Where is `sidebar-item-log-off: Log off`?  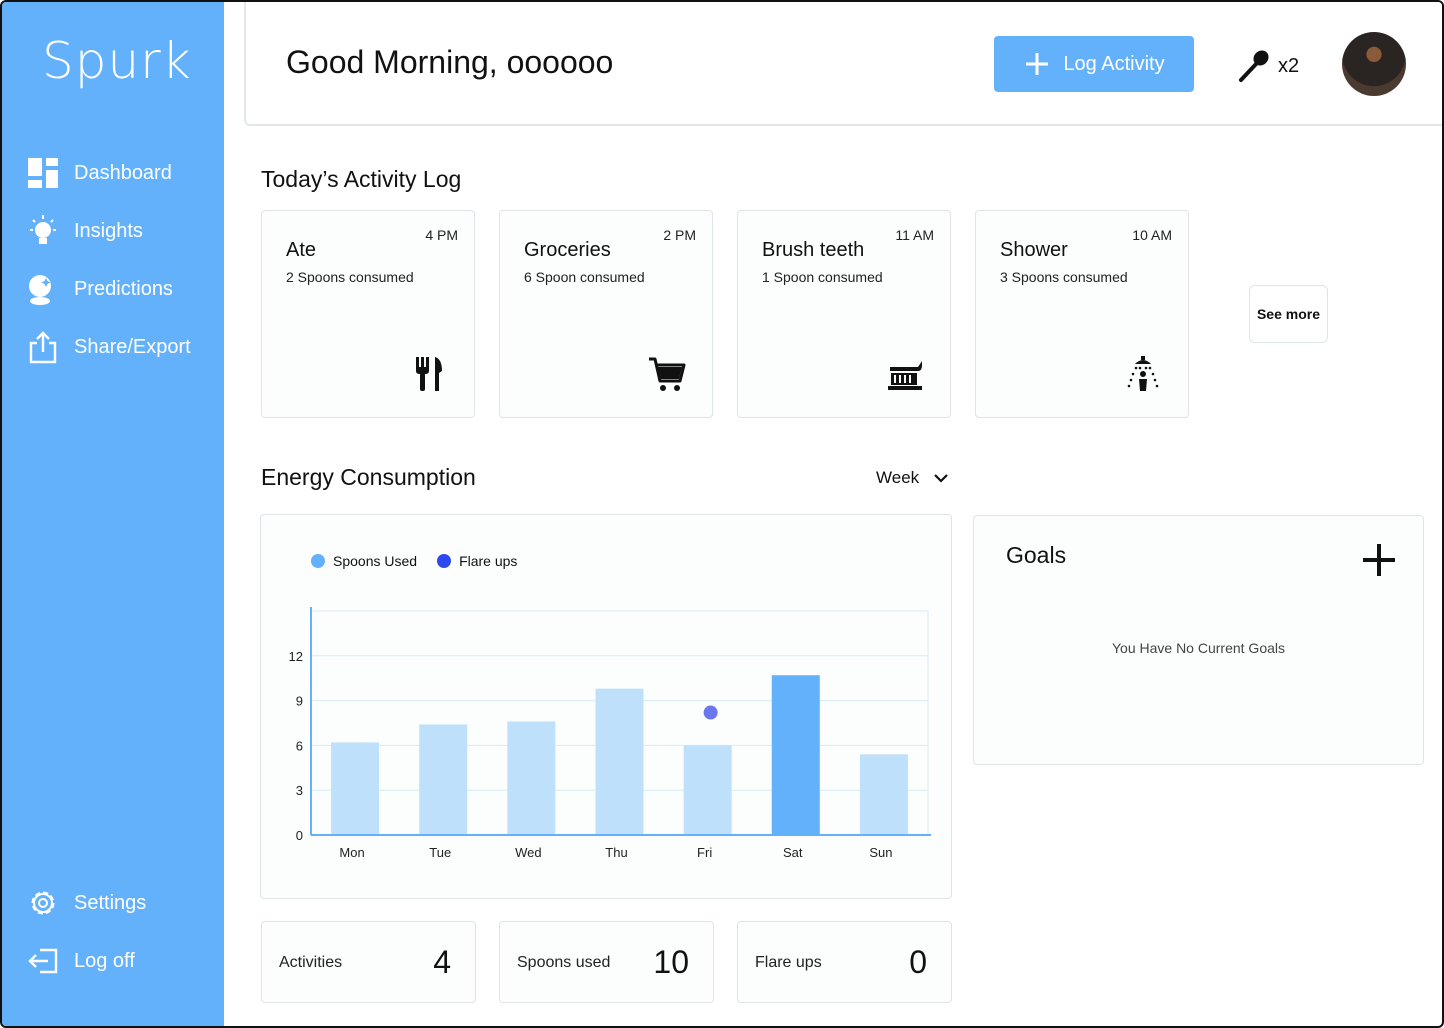
sidebar-item-log-off: Log off is located at coordinates (80, 961).